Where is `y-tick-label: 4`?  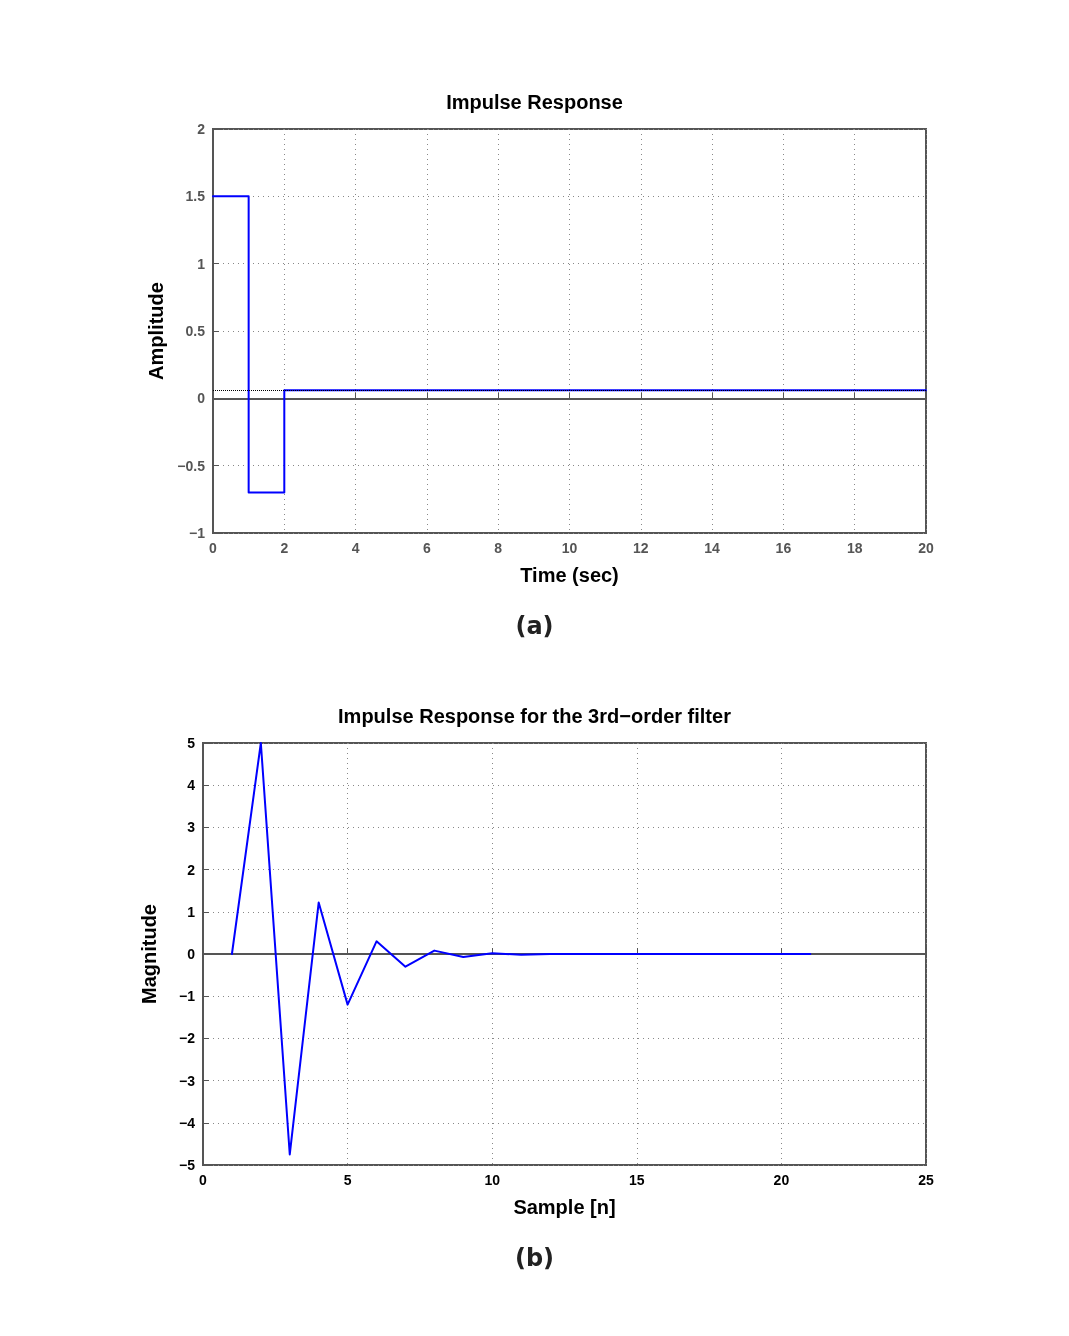
y-tick-label: 4 is located at coordinates (191, 785).